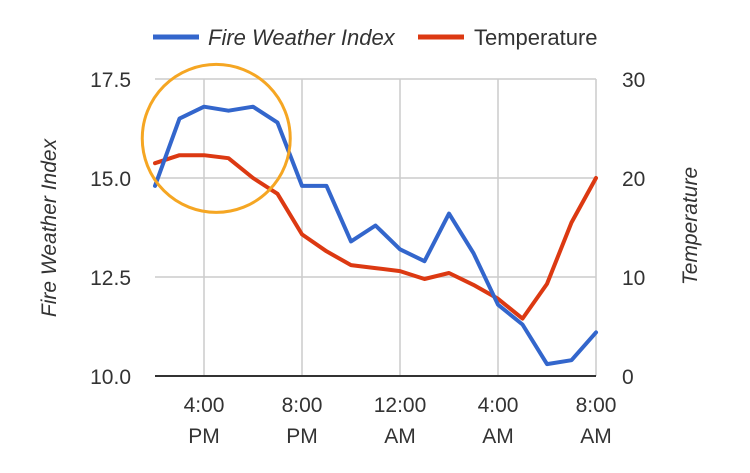 The height and width of the screenshot is (473, 750). Describe the element at coordinates (633, 80) in the screenshot. I see `right-axis-tick-label: 30` at that location.